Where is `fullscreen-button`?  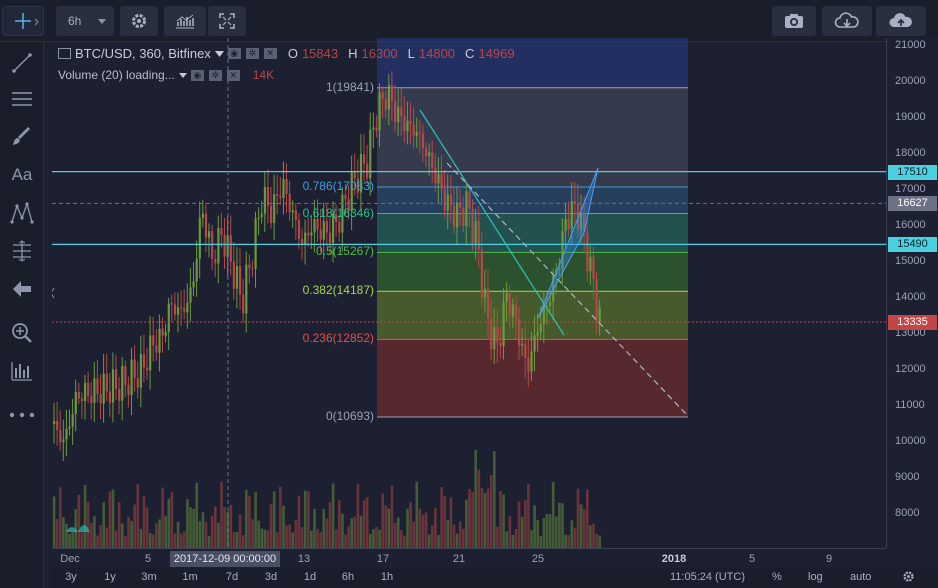
fullscreen-button is located at coordinates (227, 21).